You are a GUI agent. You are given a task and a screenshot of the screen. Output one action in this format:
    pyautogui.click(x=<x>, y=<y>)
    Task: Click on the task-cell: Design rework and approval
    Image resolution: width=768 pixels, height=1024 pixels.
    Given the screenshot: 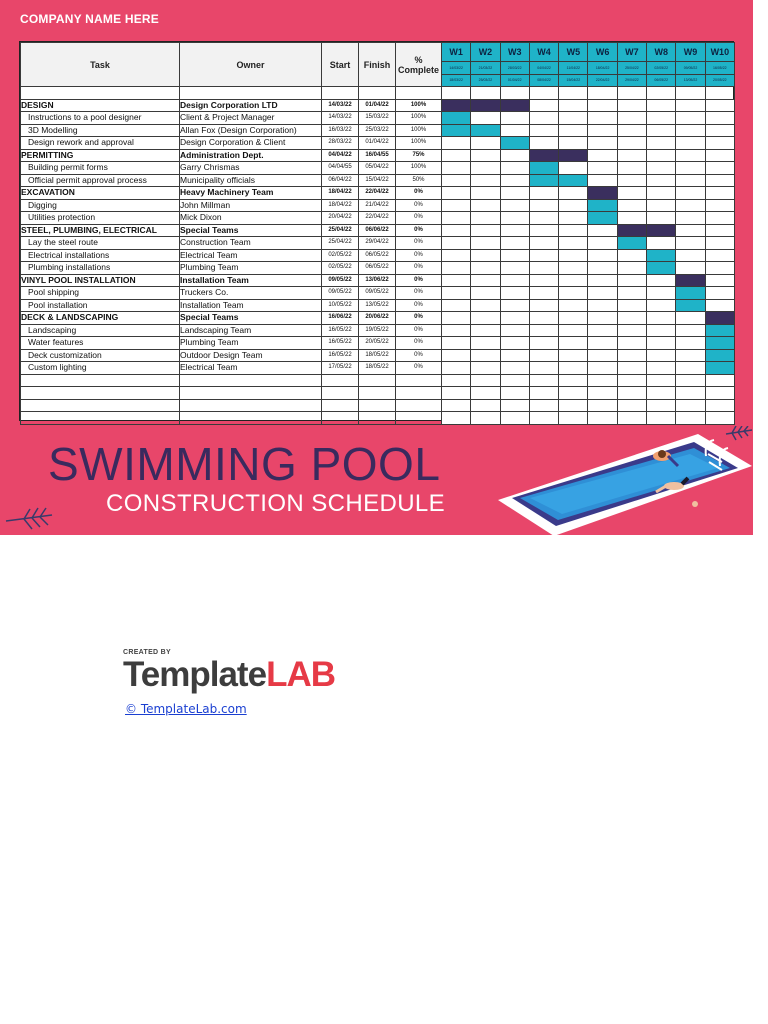 What is the action you would take?
    pyautogui.click(x=100, y=143)
    